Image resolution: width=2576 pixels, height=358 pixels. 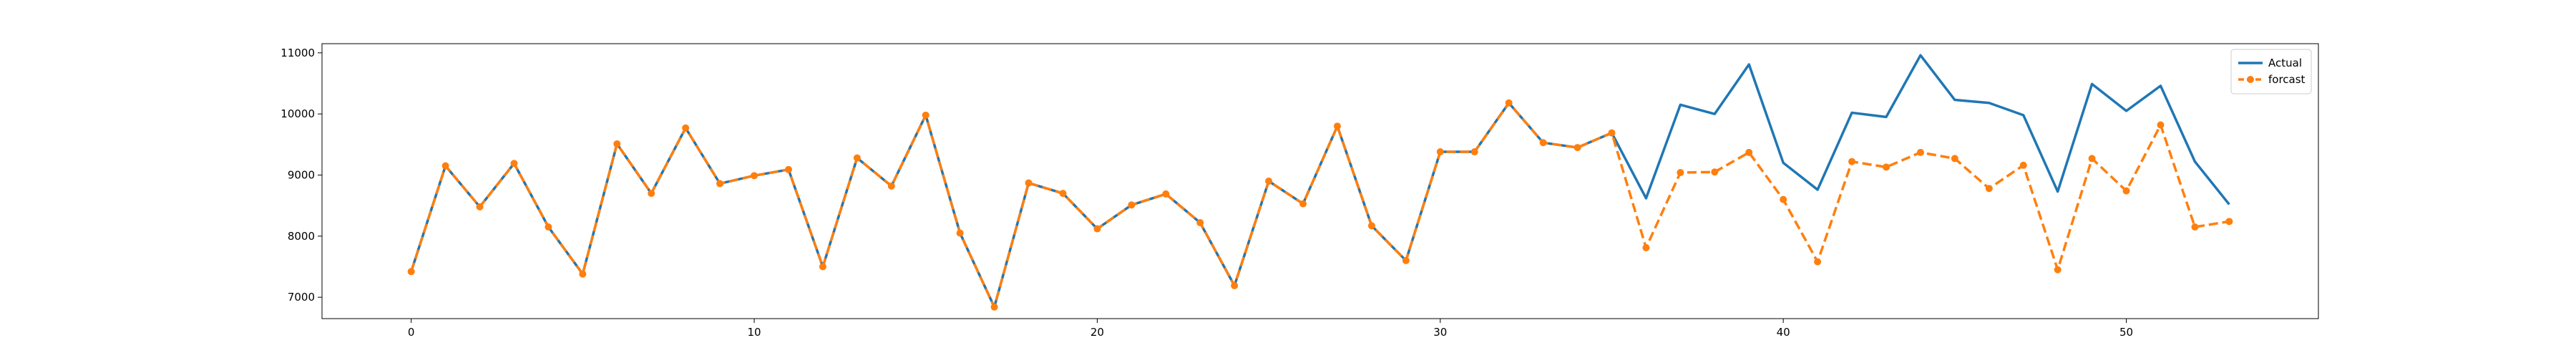 I want to click on x-tick-label: 20, so click(x=1097, y=332).